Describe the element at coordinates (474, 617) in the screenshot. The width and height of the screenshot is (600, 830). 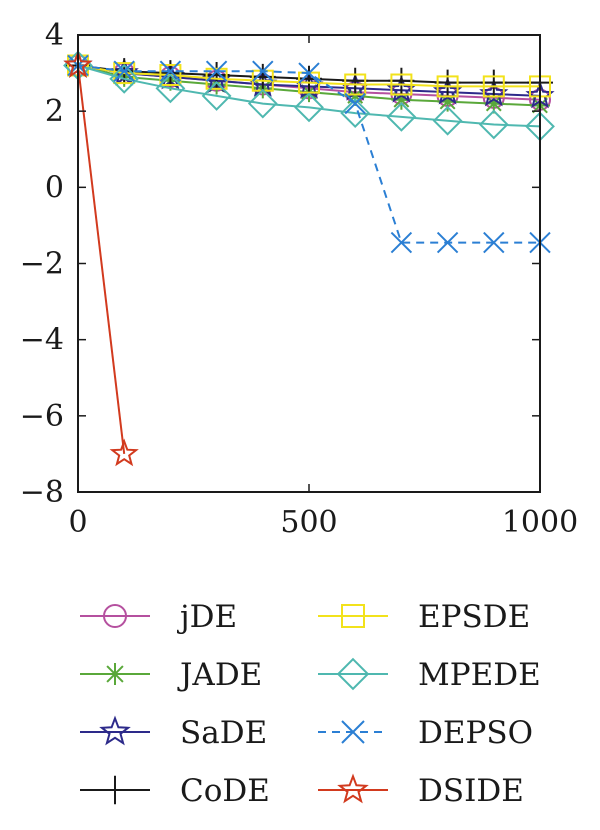
I see `legend-label: EPSDE` at that location.